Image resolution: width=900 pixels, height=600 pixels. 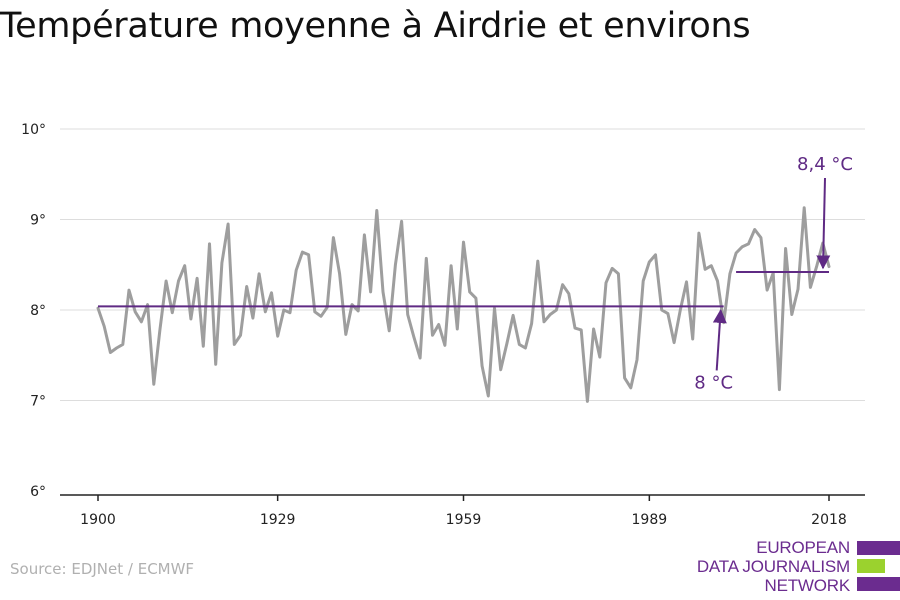 I want to click on y-tick-label-6: 6°, so click(x=38, y=492).